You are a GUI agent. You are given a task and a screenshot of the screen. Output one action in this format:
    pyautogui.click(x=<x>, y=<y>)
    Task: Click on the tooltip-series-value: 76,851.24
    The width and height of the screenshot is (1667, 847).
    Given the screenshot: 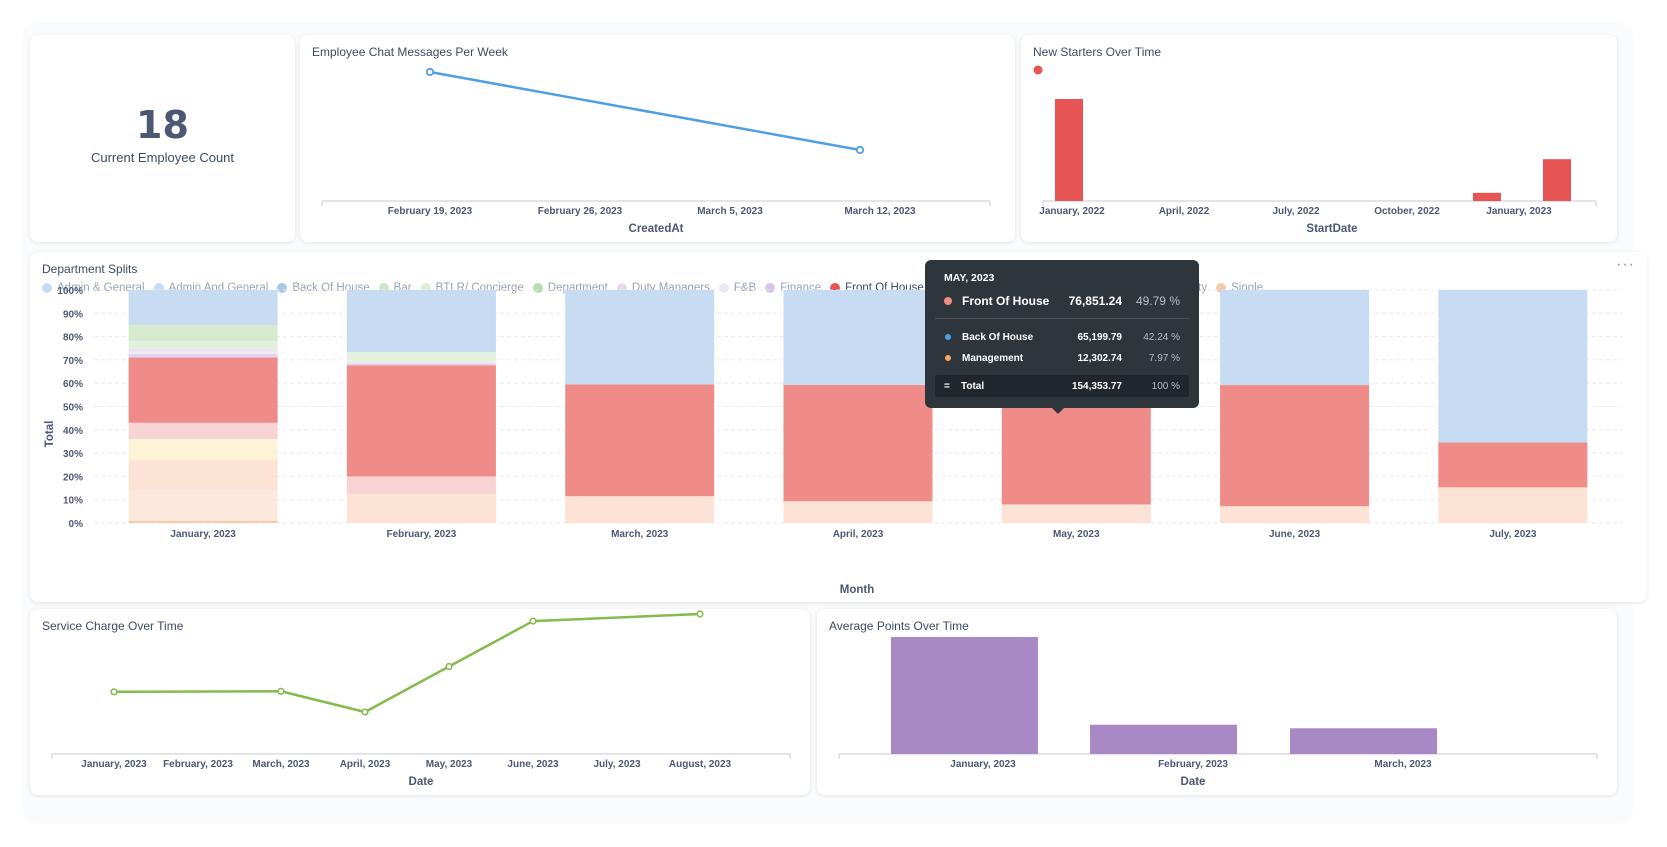 What is the action you would take?
    pyautogui.click(x=1095, y=301)
    